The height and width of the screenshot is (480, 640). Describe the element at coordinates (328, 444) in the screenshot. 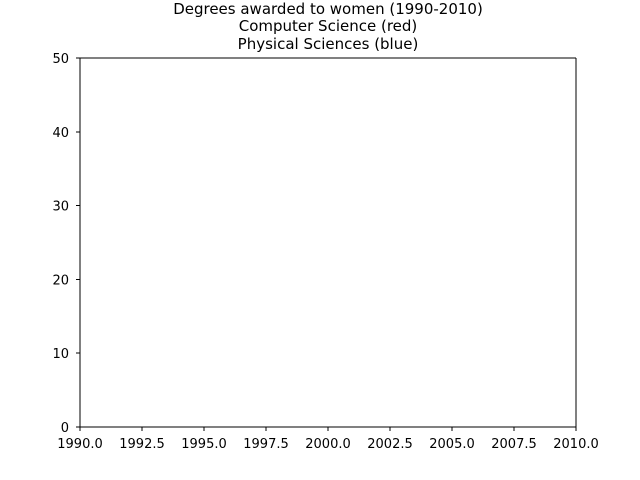

I see `x-tick-label: 2000.0` at that location.